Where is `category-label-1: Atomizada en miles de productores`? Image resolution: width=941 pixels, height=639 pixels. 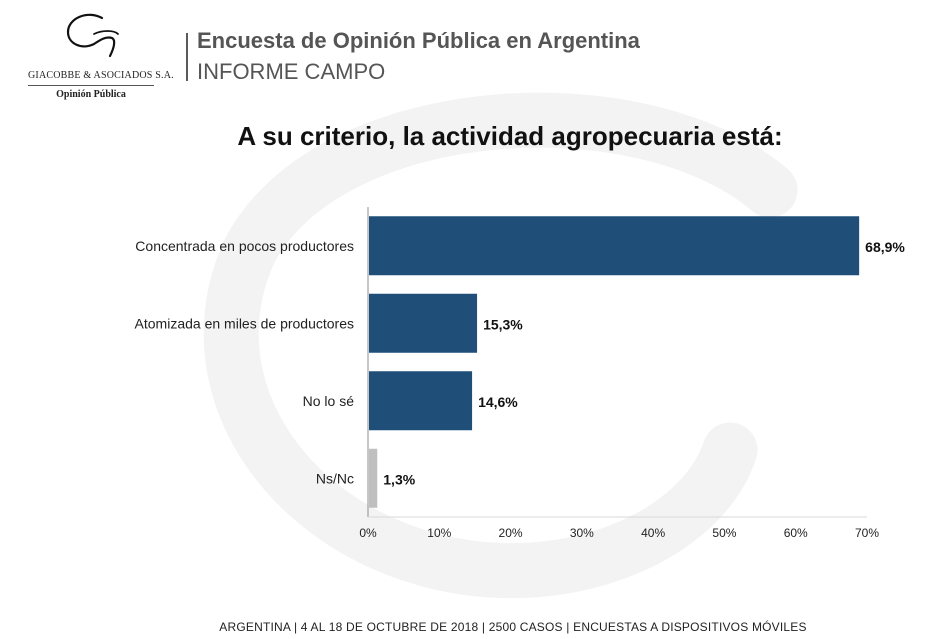
category-label-1: Atomizada en miles de productores is located at coordinates (244, 323).